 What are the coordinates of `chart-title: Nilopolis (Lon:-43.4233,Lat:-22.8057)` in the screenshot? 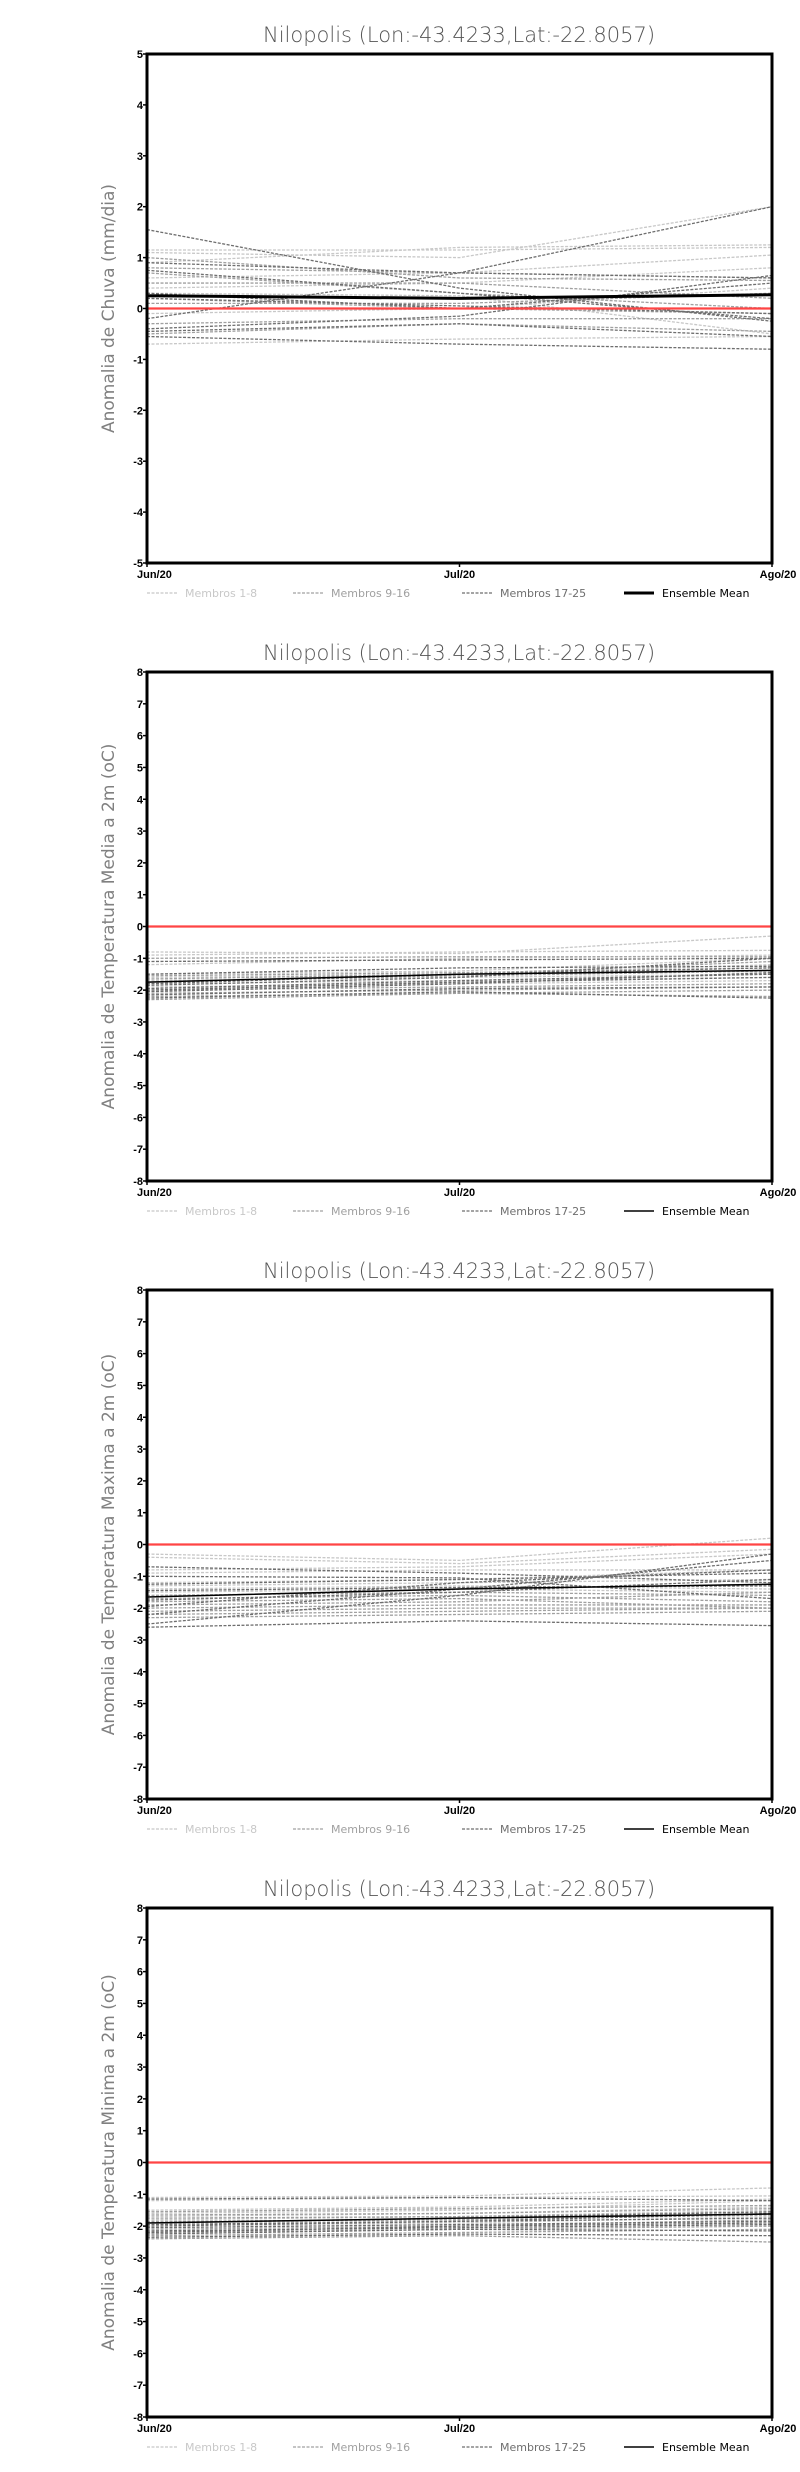 It's located at (459, 1889).